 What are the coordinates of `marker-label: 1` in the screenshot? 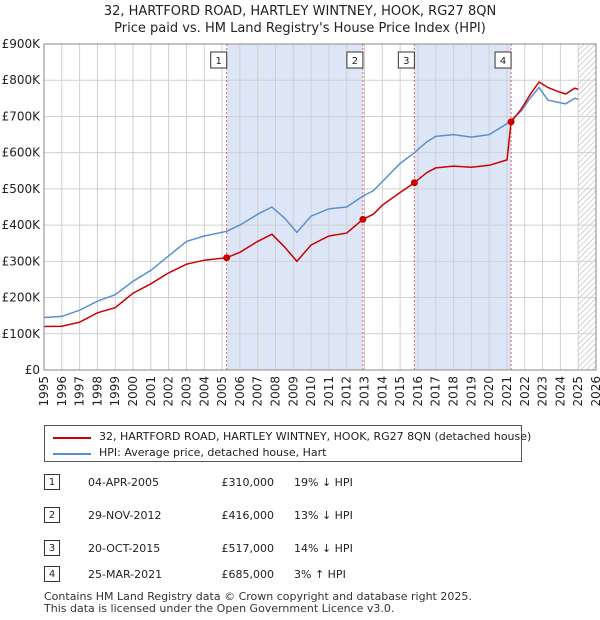 It's located at (219, 61).